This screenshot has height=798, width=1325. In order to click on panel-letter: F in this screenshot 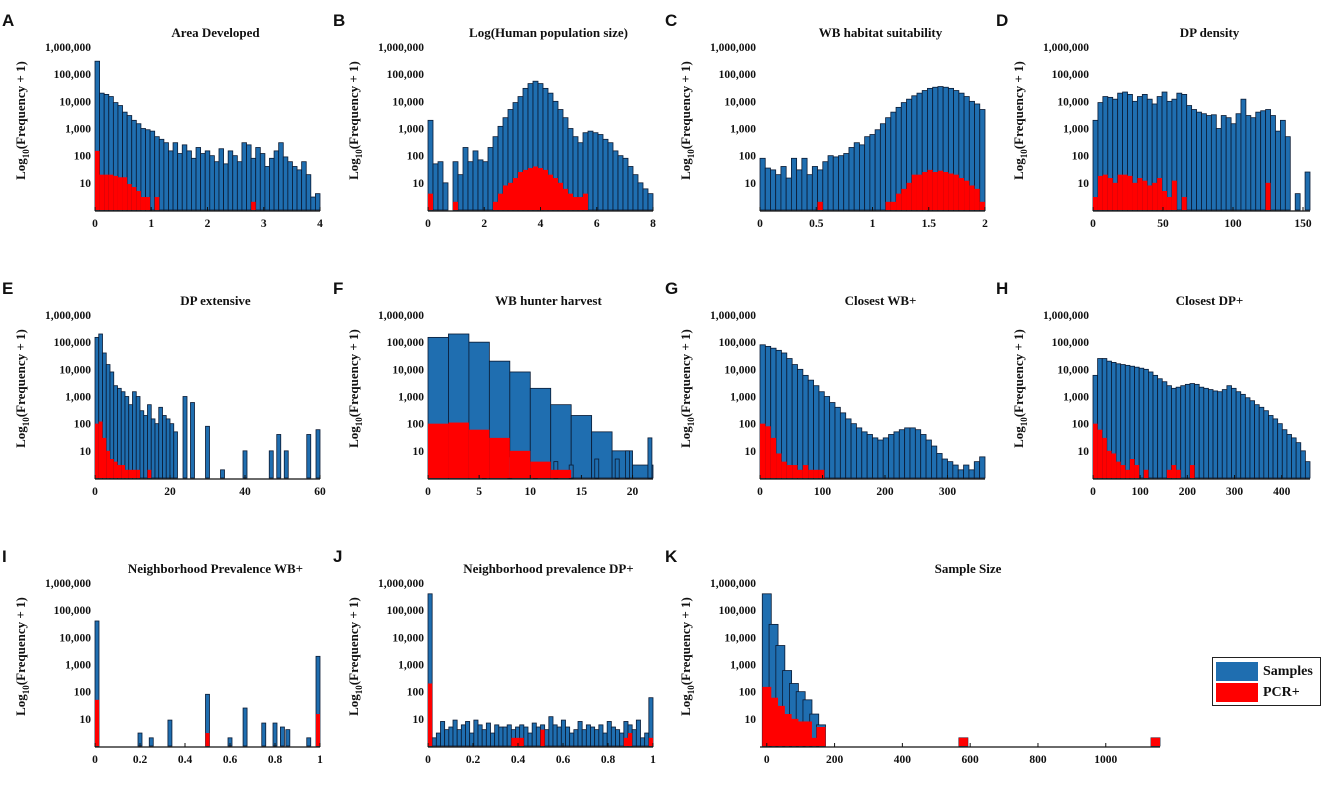, I will do `click(338, 288)`.